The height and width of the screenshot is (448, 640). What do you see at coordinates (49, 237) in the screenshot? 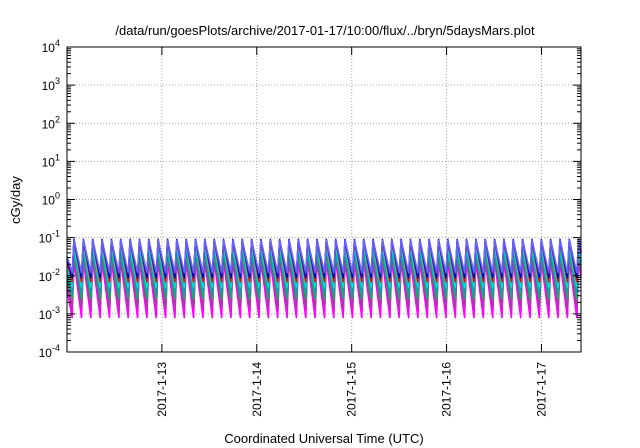
I see `y-tick-label: 10⁻¹` at bounding box center [49, 237].